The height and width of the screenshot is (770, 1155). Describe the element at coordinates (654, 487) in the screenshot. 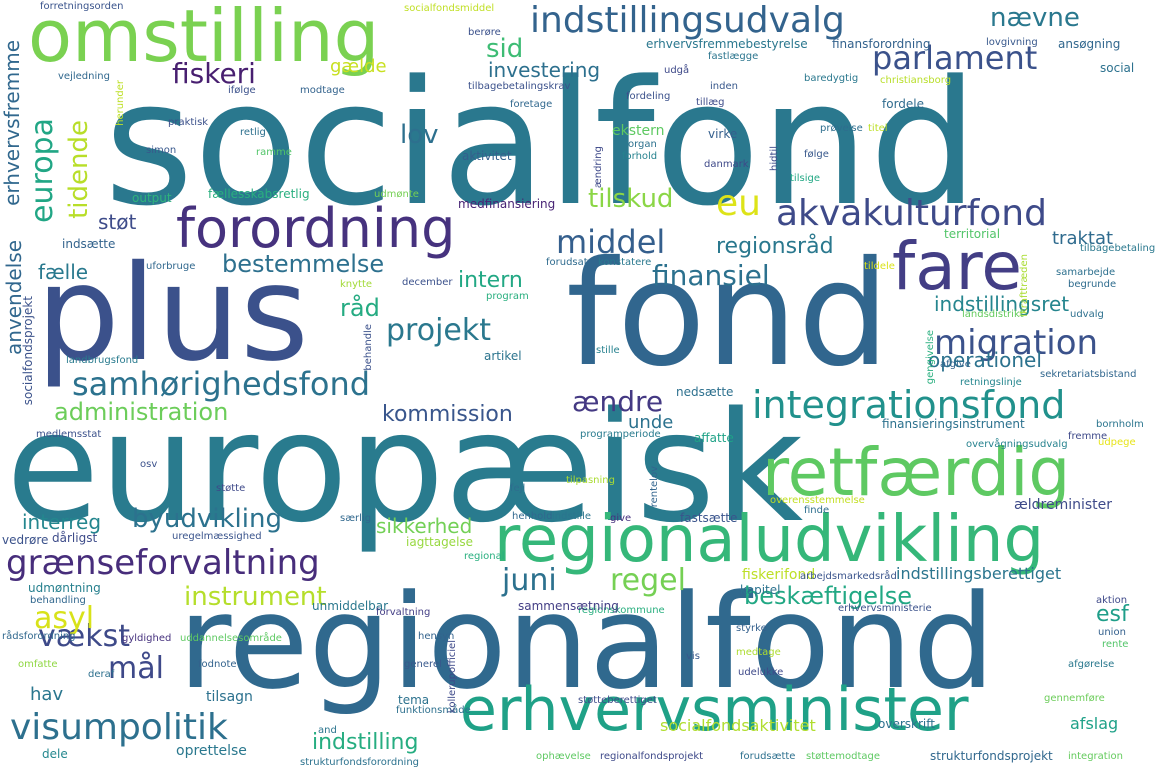

I see `word-rentelov: rentelov` at that location.